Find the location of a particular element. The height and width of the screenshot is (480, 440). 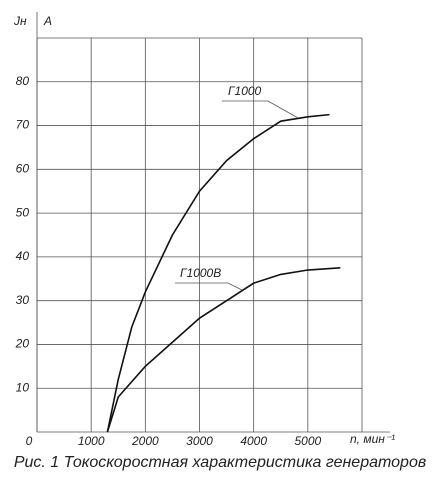

y-axis-unit: A is located at coordinates (47, 21).